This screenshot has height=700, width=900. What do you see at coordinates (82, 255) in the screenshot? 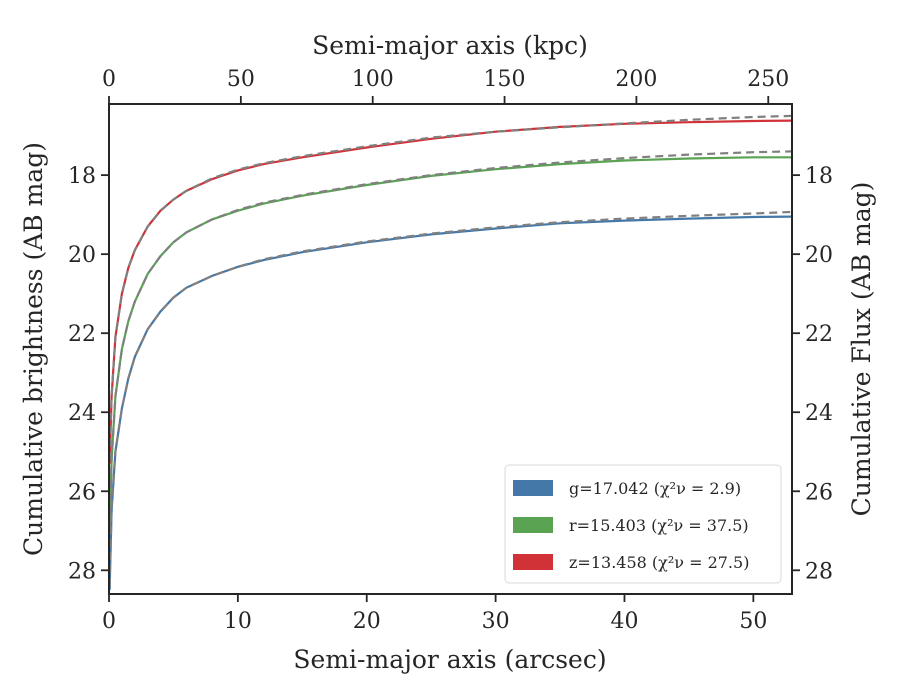
I see `y-tick-label: 20` at bounding box center [82, 255].